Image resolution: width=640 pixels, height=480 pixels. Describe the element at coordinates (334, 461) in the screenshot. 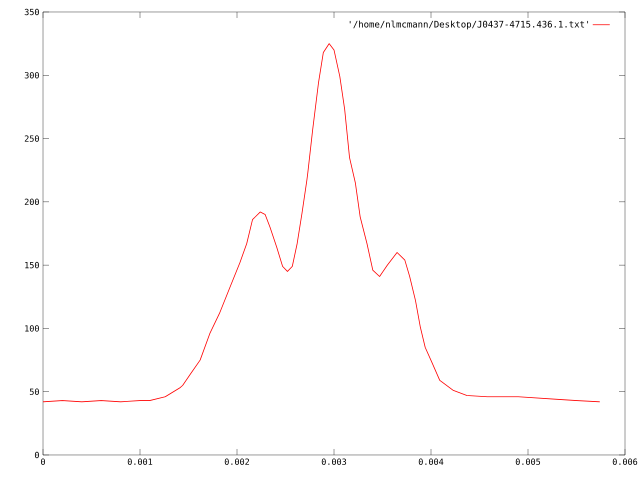

I see `x-tick-label: 0.003` at that location.